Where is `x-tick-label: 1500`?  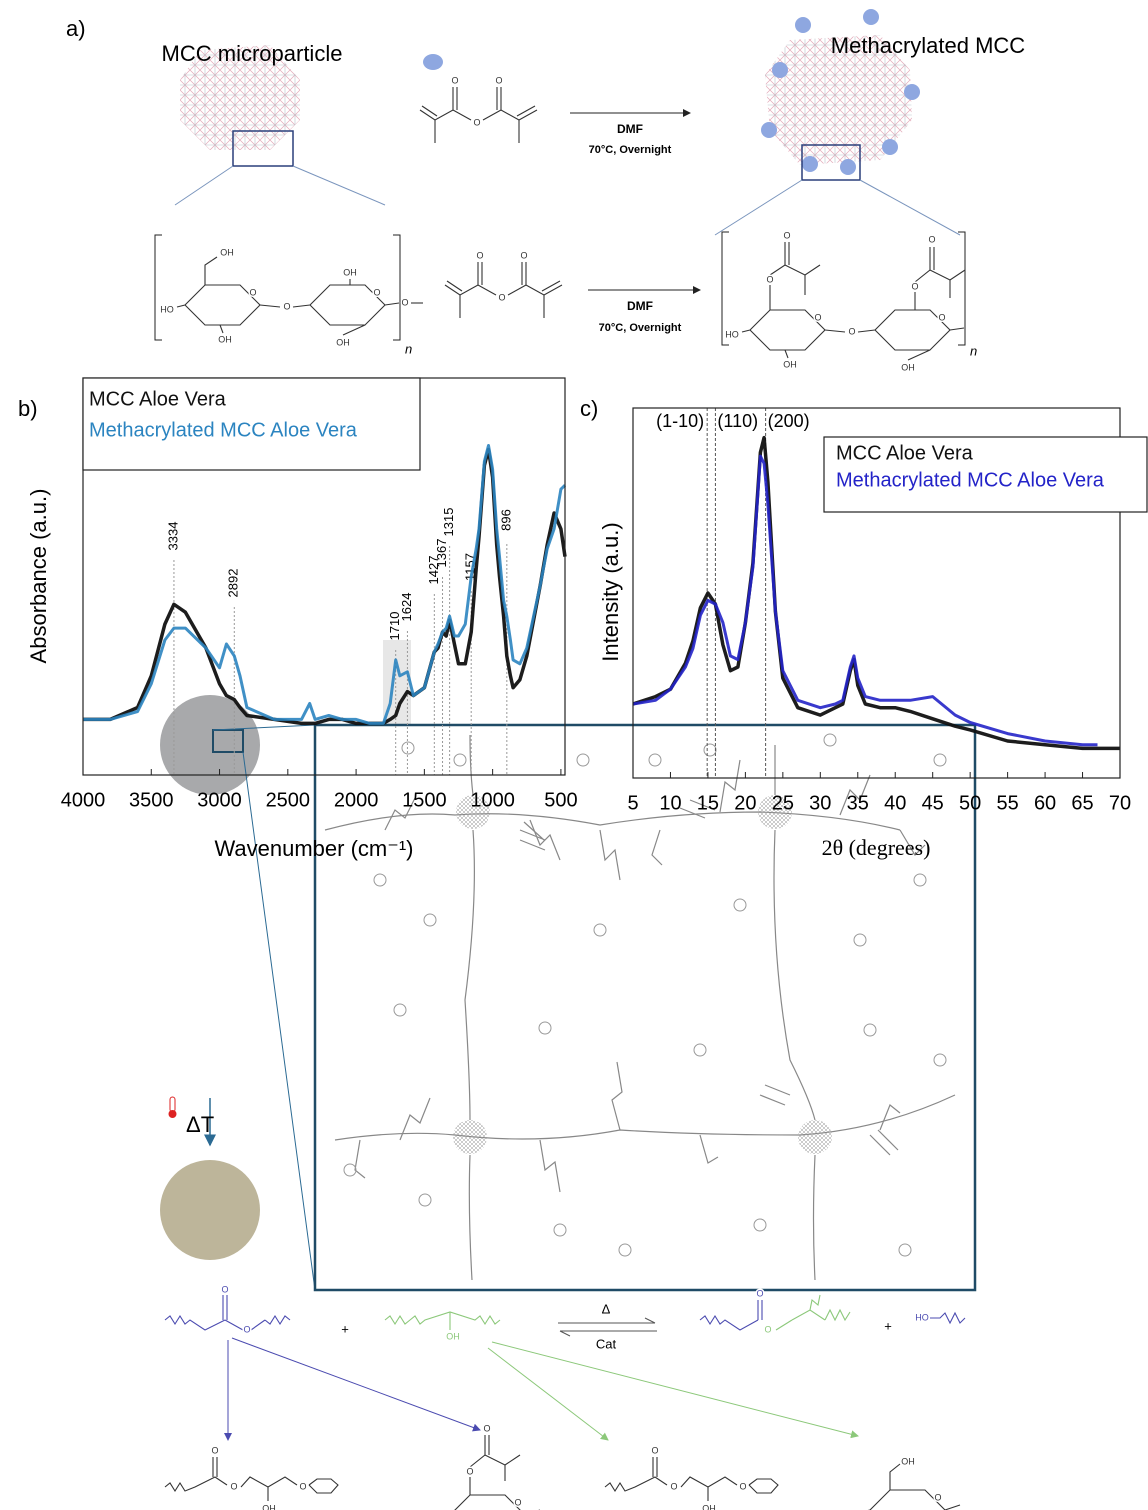 x-tick-label: 1500 is located at coordinates (424, 800).